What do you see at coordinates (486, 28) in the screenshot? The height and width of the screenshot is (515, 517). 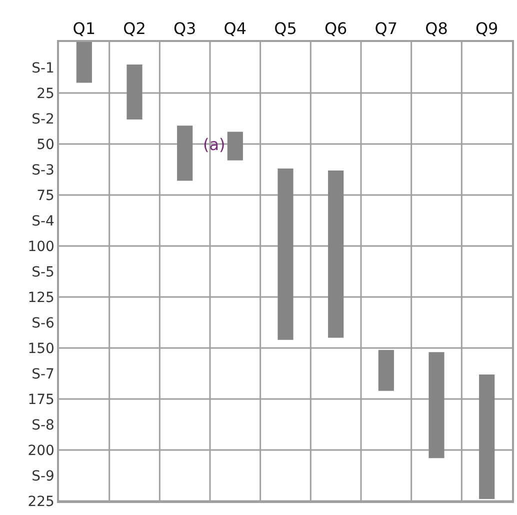 I see `x-tick-label: Q9` at bounding box center [486, 28].